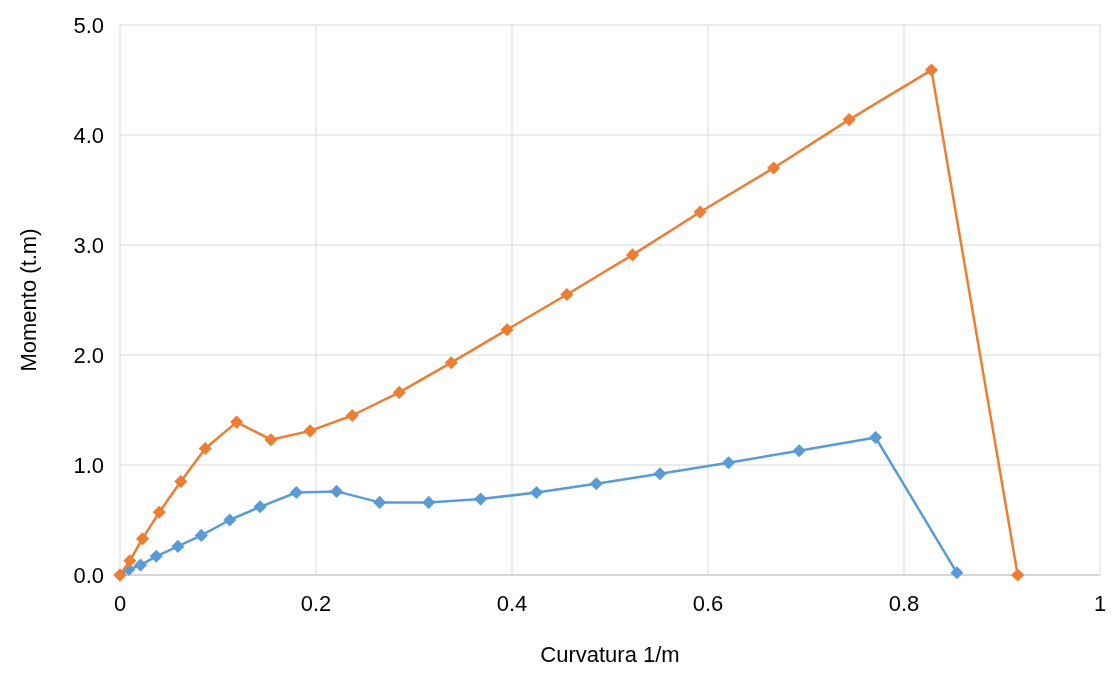 This screenshot has width=1112, height=684. I want to click on x-tick-label: 1, so click(1100, 603).